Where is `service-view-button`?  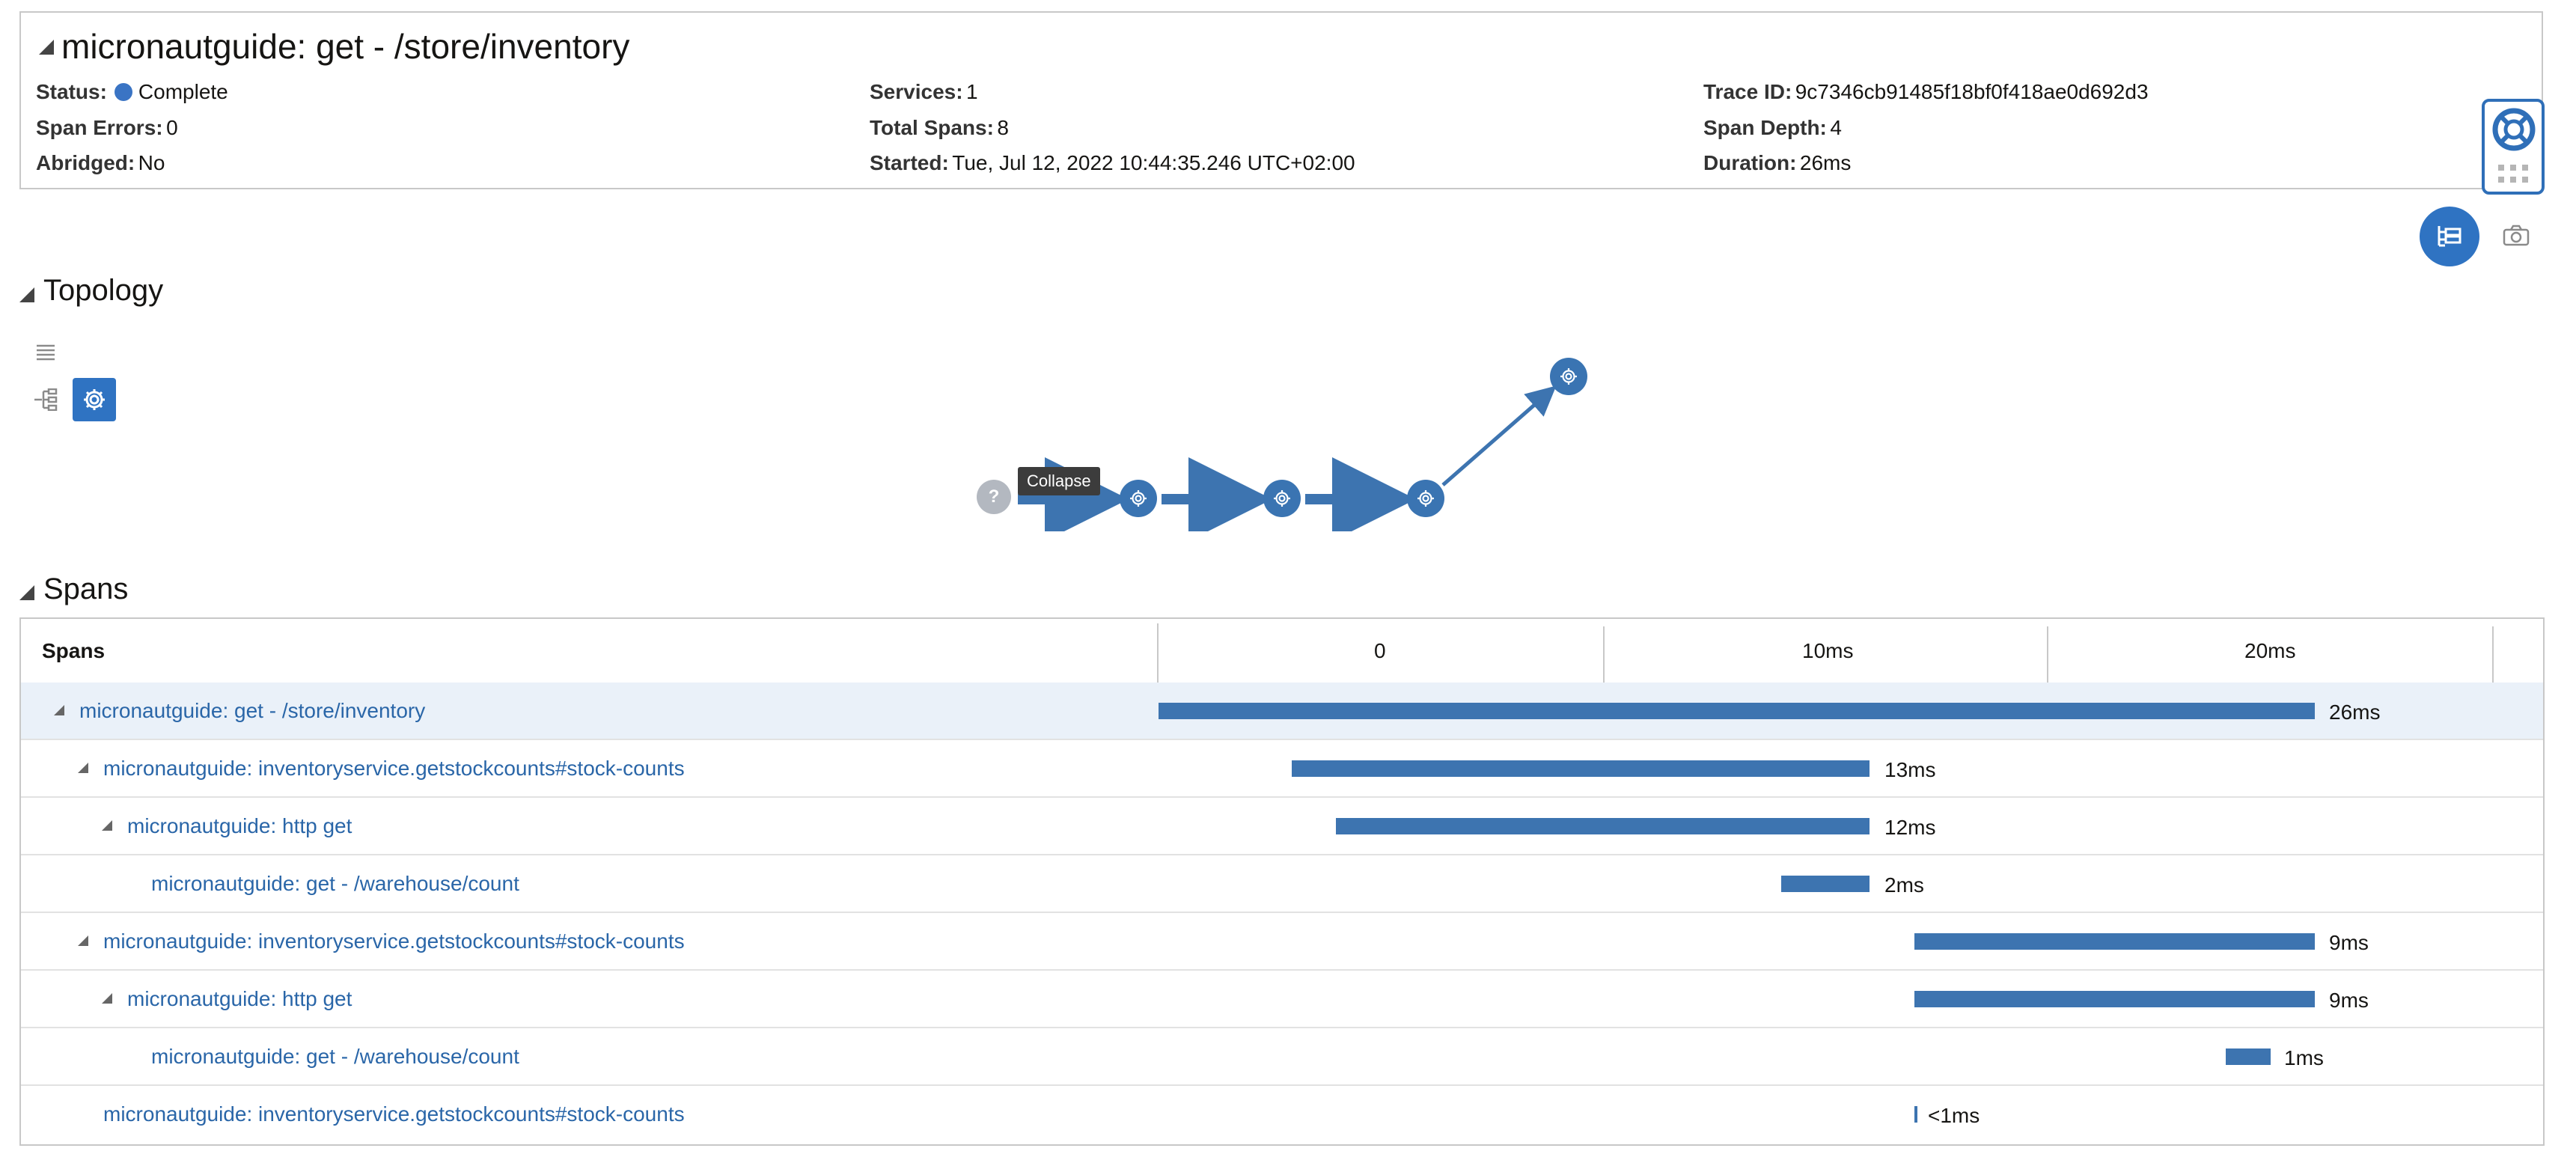
service-view-button is located at coordinates (94, 400).